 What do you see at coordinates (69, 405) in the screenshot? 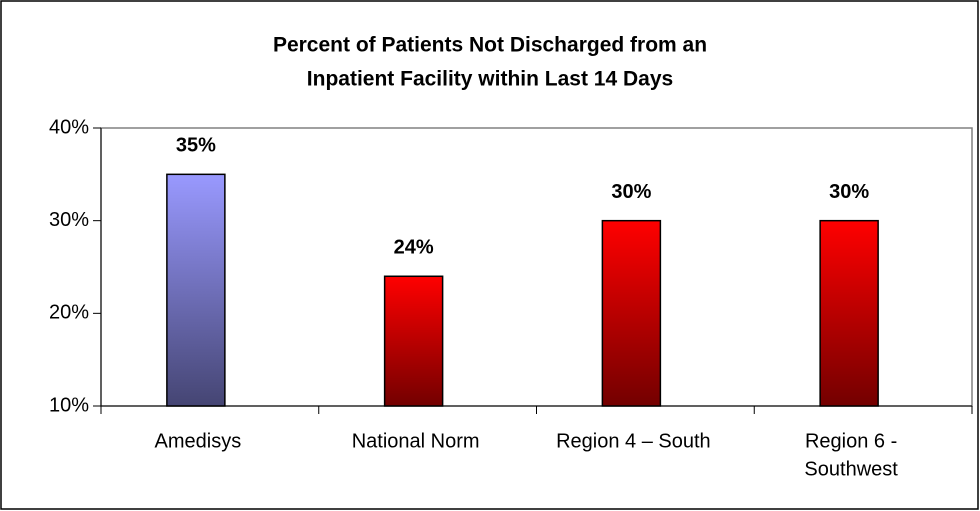
I see `y-tick-label: 10%` at bounding box center [69, 405].